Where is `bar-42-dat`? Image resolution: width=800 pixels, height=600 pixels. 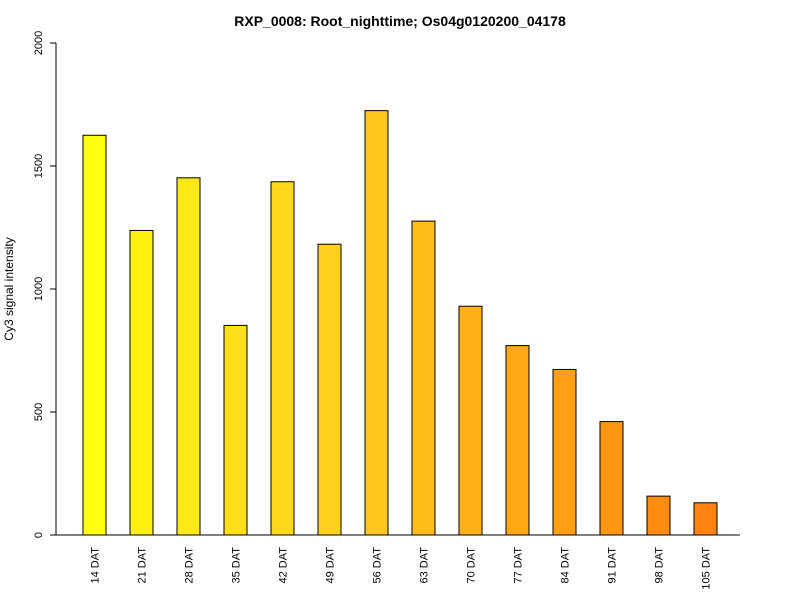 bar-42-dat is located at coordinates (282, 358).